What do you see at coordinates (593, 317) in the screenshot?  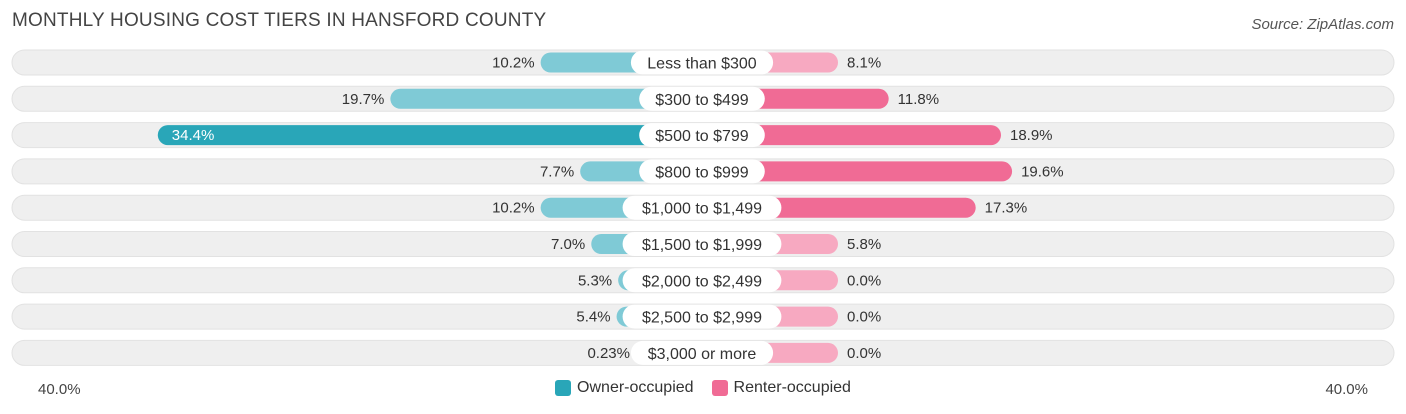 I see `owner-value-label: 5.4%` at bounding box center [593, 317].